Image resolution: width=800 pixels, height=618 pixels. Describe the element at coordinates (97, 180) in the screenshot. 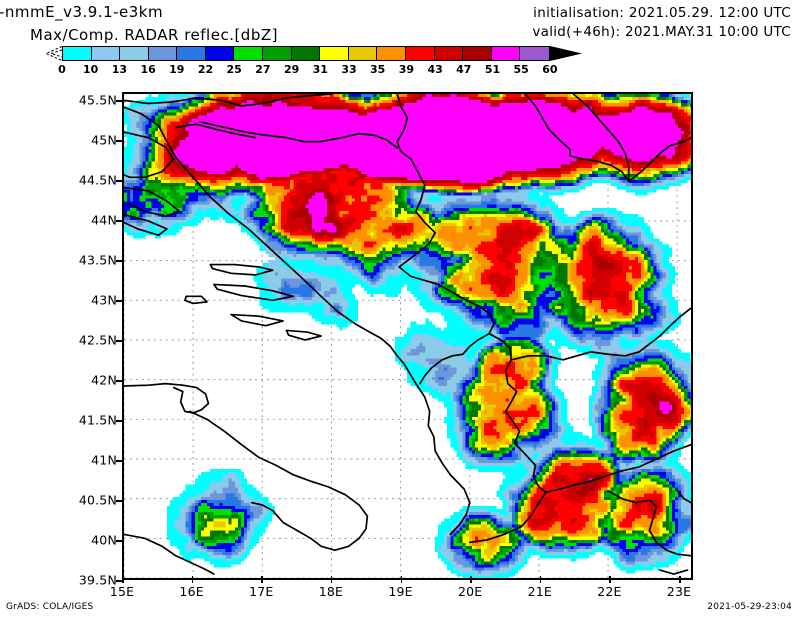

I see `y-axis-label-44.5N: 44.5N` at that location.